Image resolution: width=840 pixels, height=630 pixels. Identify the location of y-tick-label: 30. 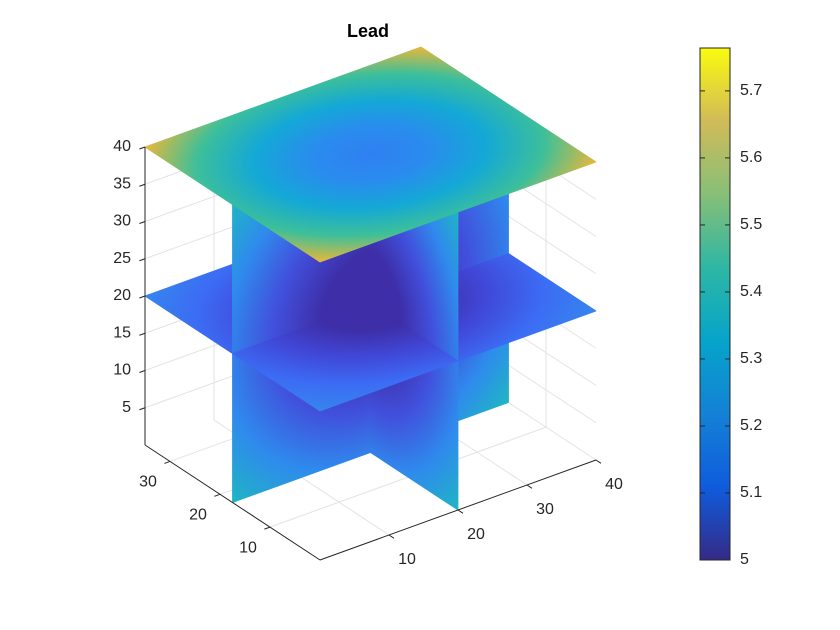
(148, 482).